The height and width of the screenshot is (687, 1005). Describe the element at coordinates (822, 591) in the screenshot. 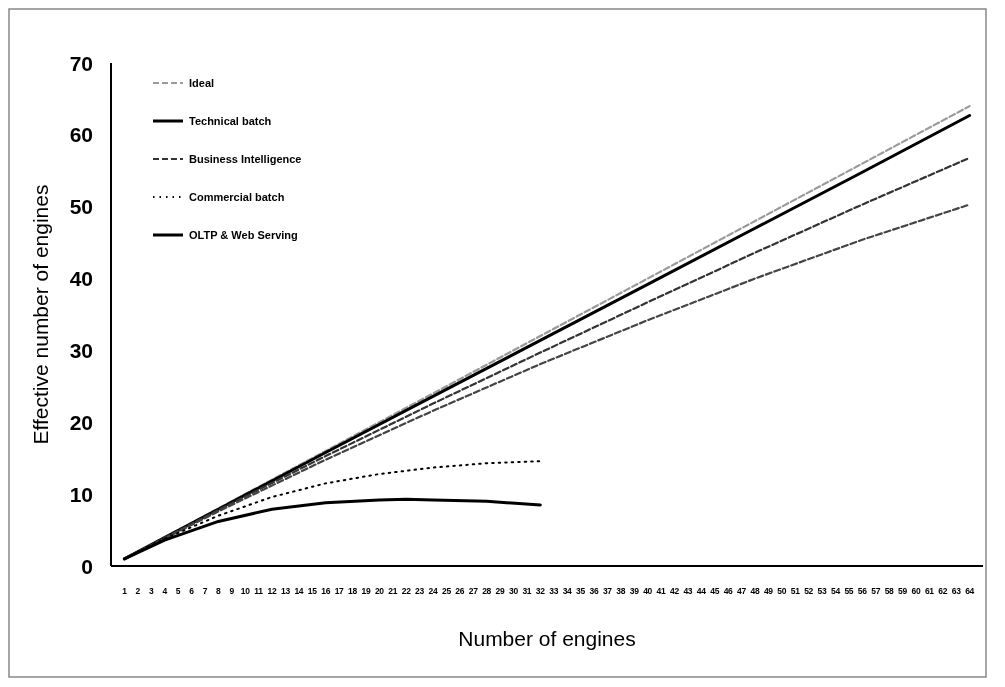

I see `x-tick-label: 53` at that location.